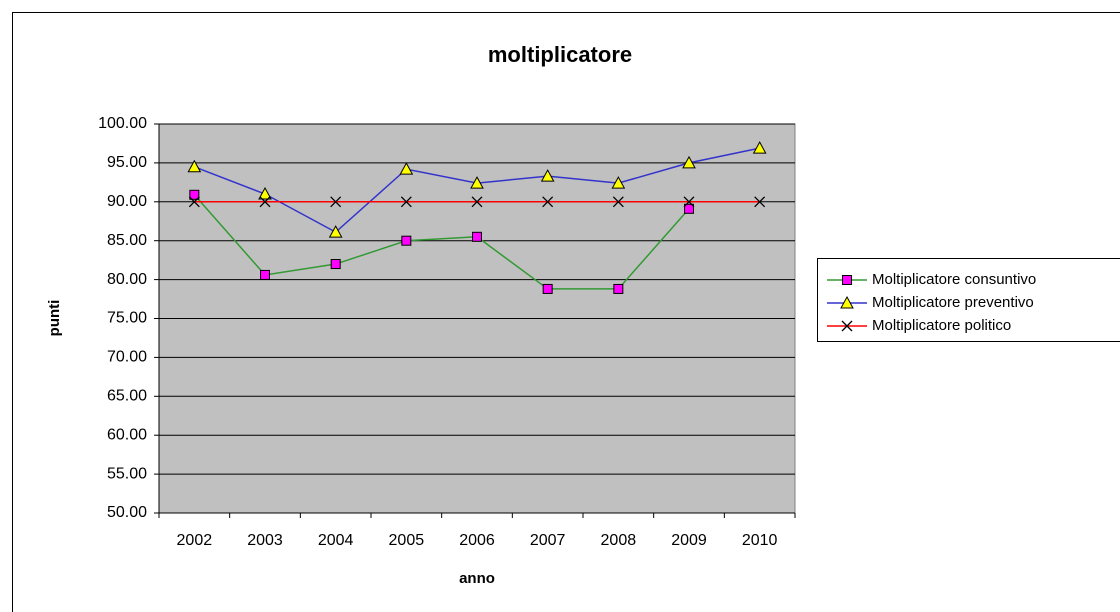 The height and width of the screenshot is (612, 1120). I want to click on y-axis-title: punti, so click(54, 318).